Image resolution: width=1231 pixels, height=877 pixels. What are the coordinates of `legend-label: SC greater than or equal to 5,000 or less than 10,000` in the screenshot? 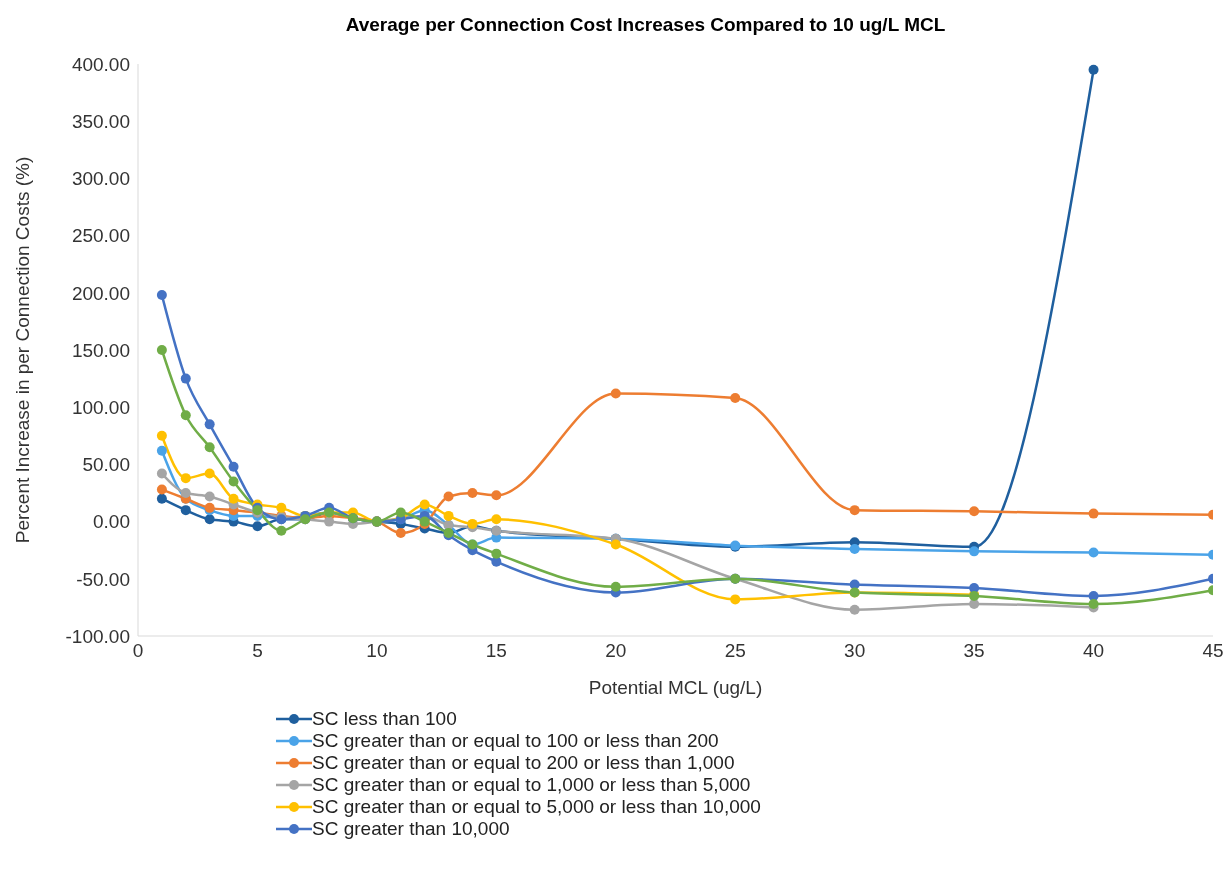 It's located at (536, 807).